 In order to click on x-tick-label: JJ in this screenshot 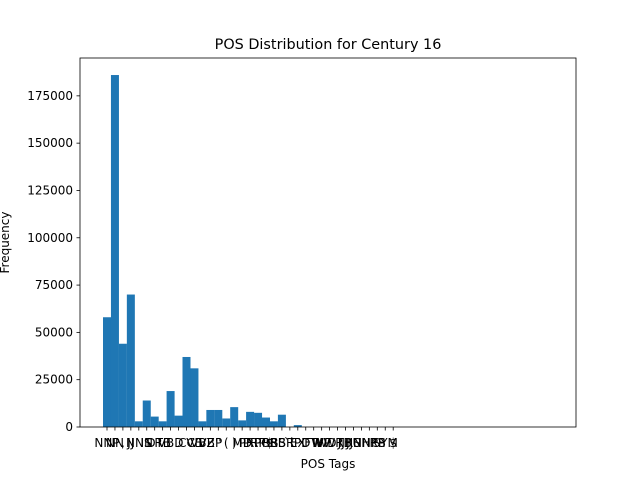, I will do `click(130, 443)`.